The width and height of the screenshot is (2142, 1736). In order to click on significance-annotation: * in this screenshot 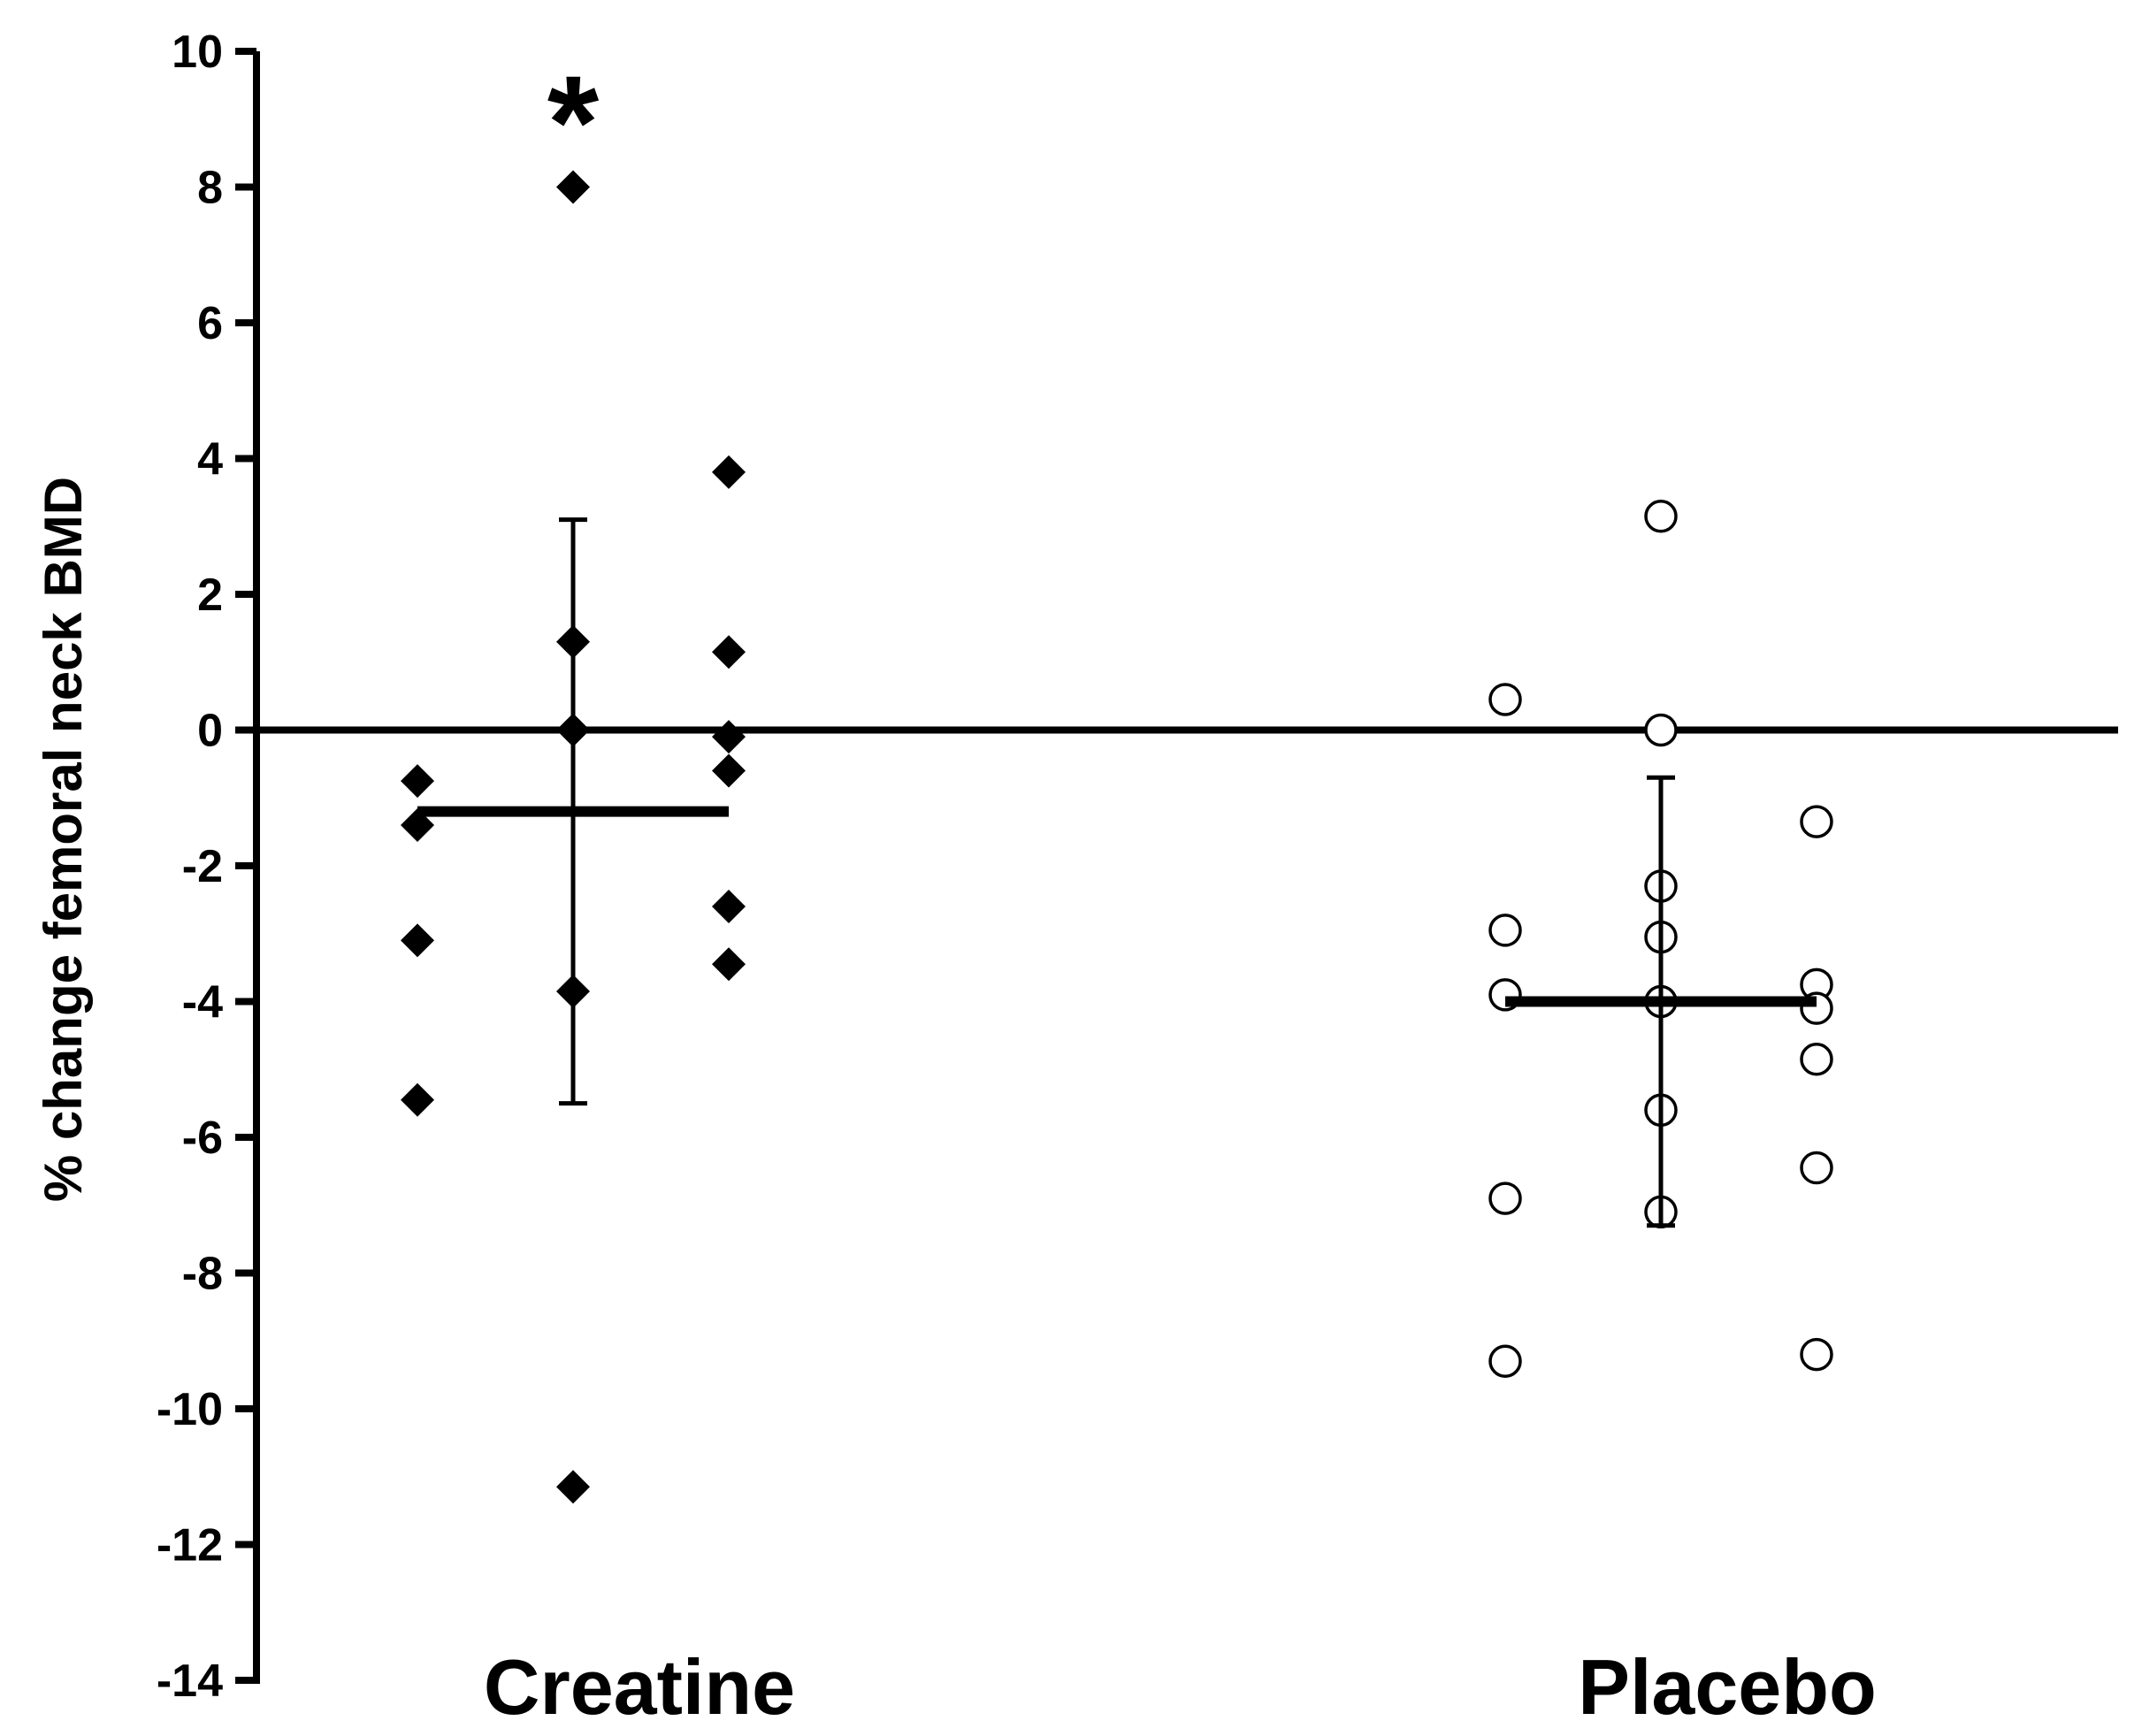, I will do `click(573, 122)`.